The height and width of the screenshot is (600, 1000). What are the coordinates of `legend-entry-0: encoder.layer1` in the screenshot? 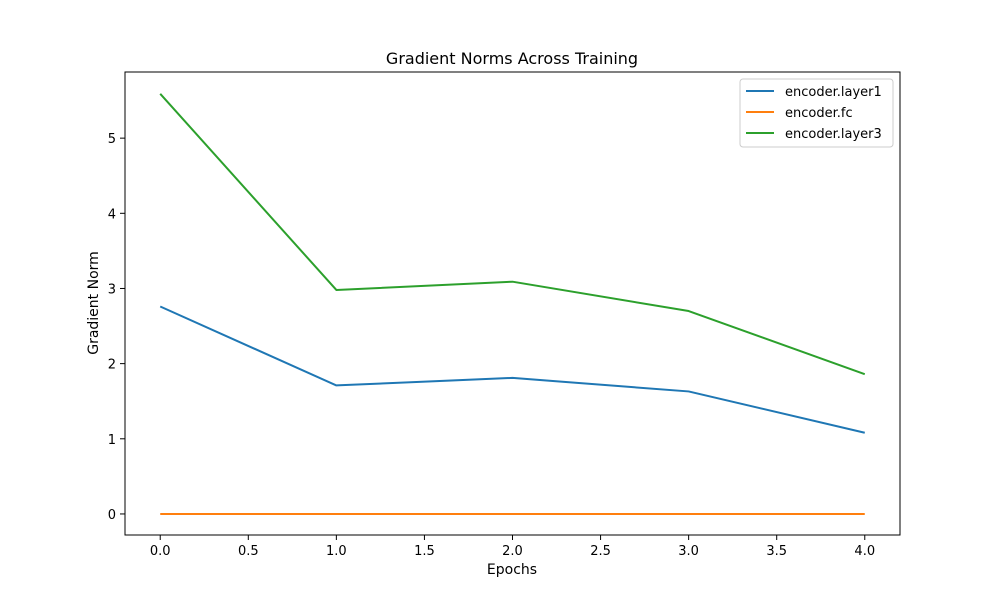 It's located at (833, 92).